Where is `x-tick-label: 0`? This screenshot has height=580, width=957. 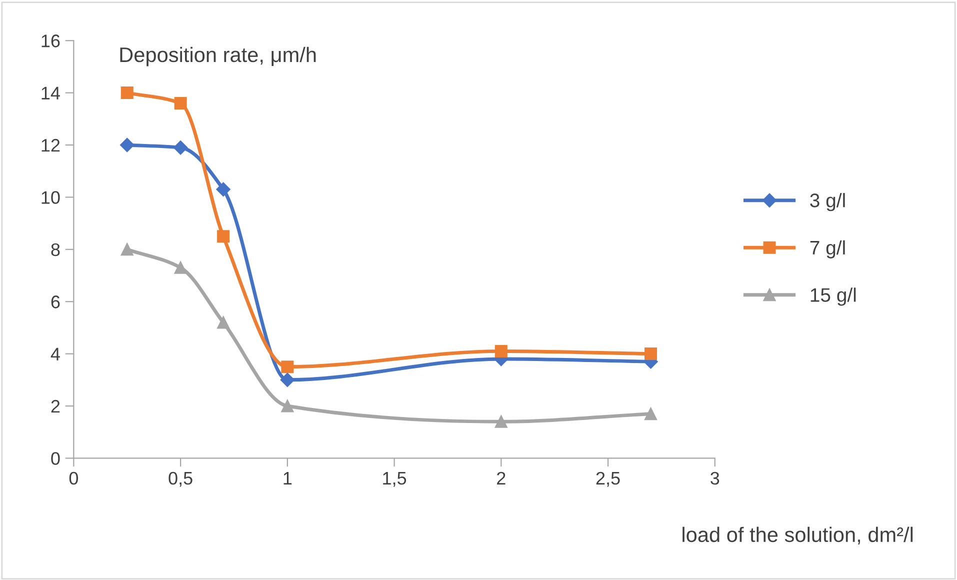
x-tick-label: 0 is located at coordinates (73, 478).